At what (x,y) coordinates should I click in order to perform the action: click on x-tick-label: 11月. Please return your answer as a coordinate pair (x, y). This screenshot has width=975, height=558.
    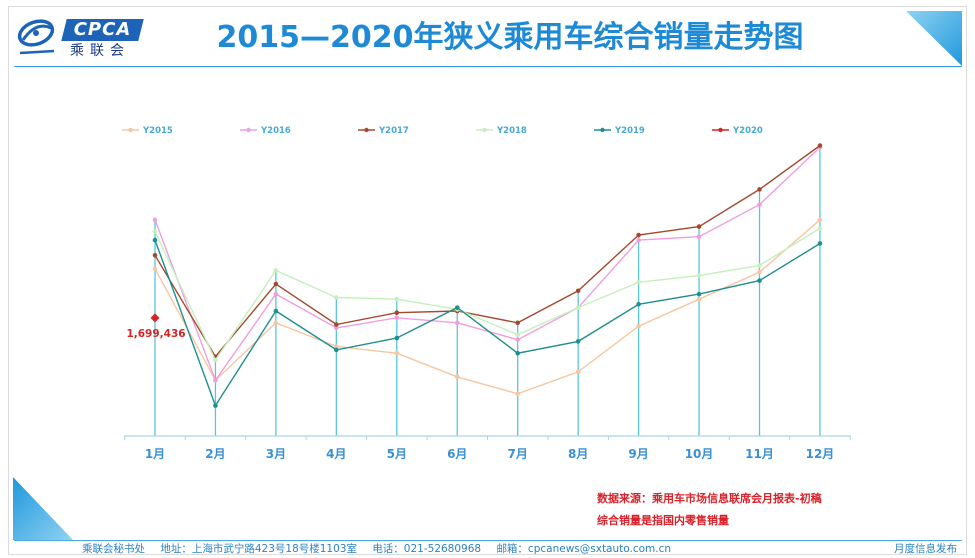
    Looking at the image, I should click on (759, 454).